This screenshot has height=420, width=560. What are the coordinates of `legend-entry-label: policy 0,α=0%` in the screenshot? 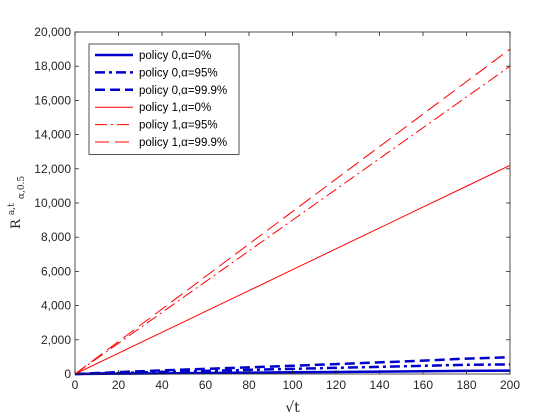 It's located at (175, 56).